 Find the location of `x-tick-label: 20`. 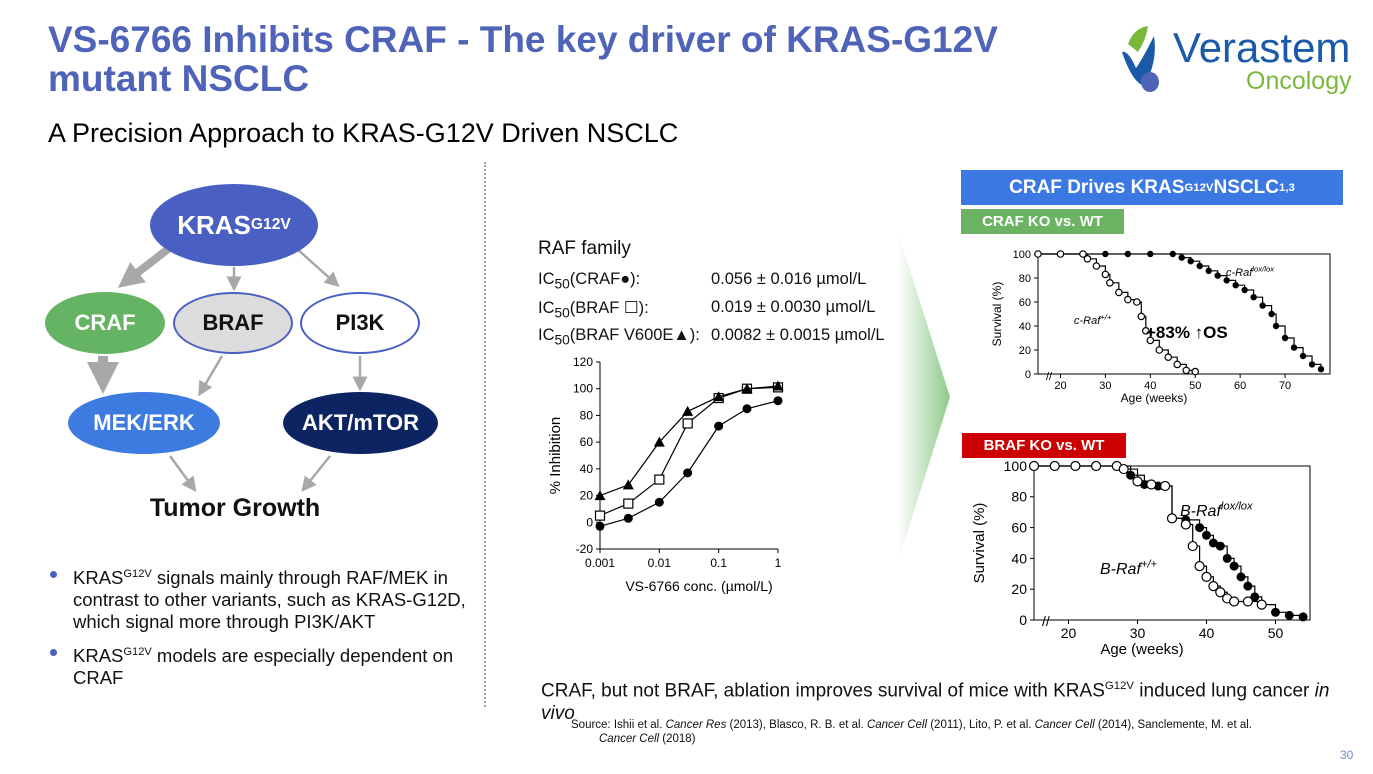

x-tick-label: 20 is located at coordinates (1060, 386).